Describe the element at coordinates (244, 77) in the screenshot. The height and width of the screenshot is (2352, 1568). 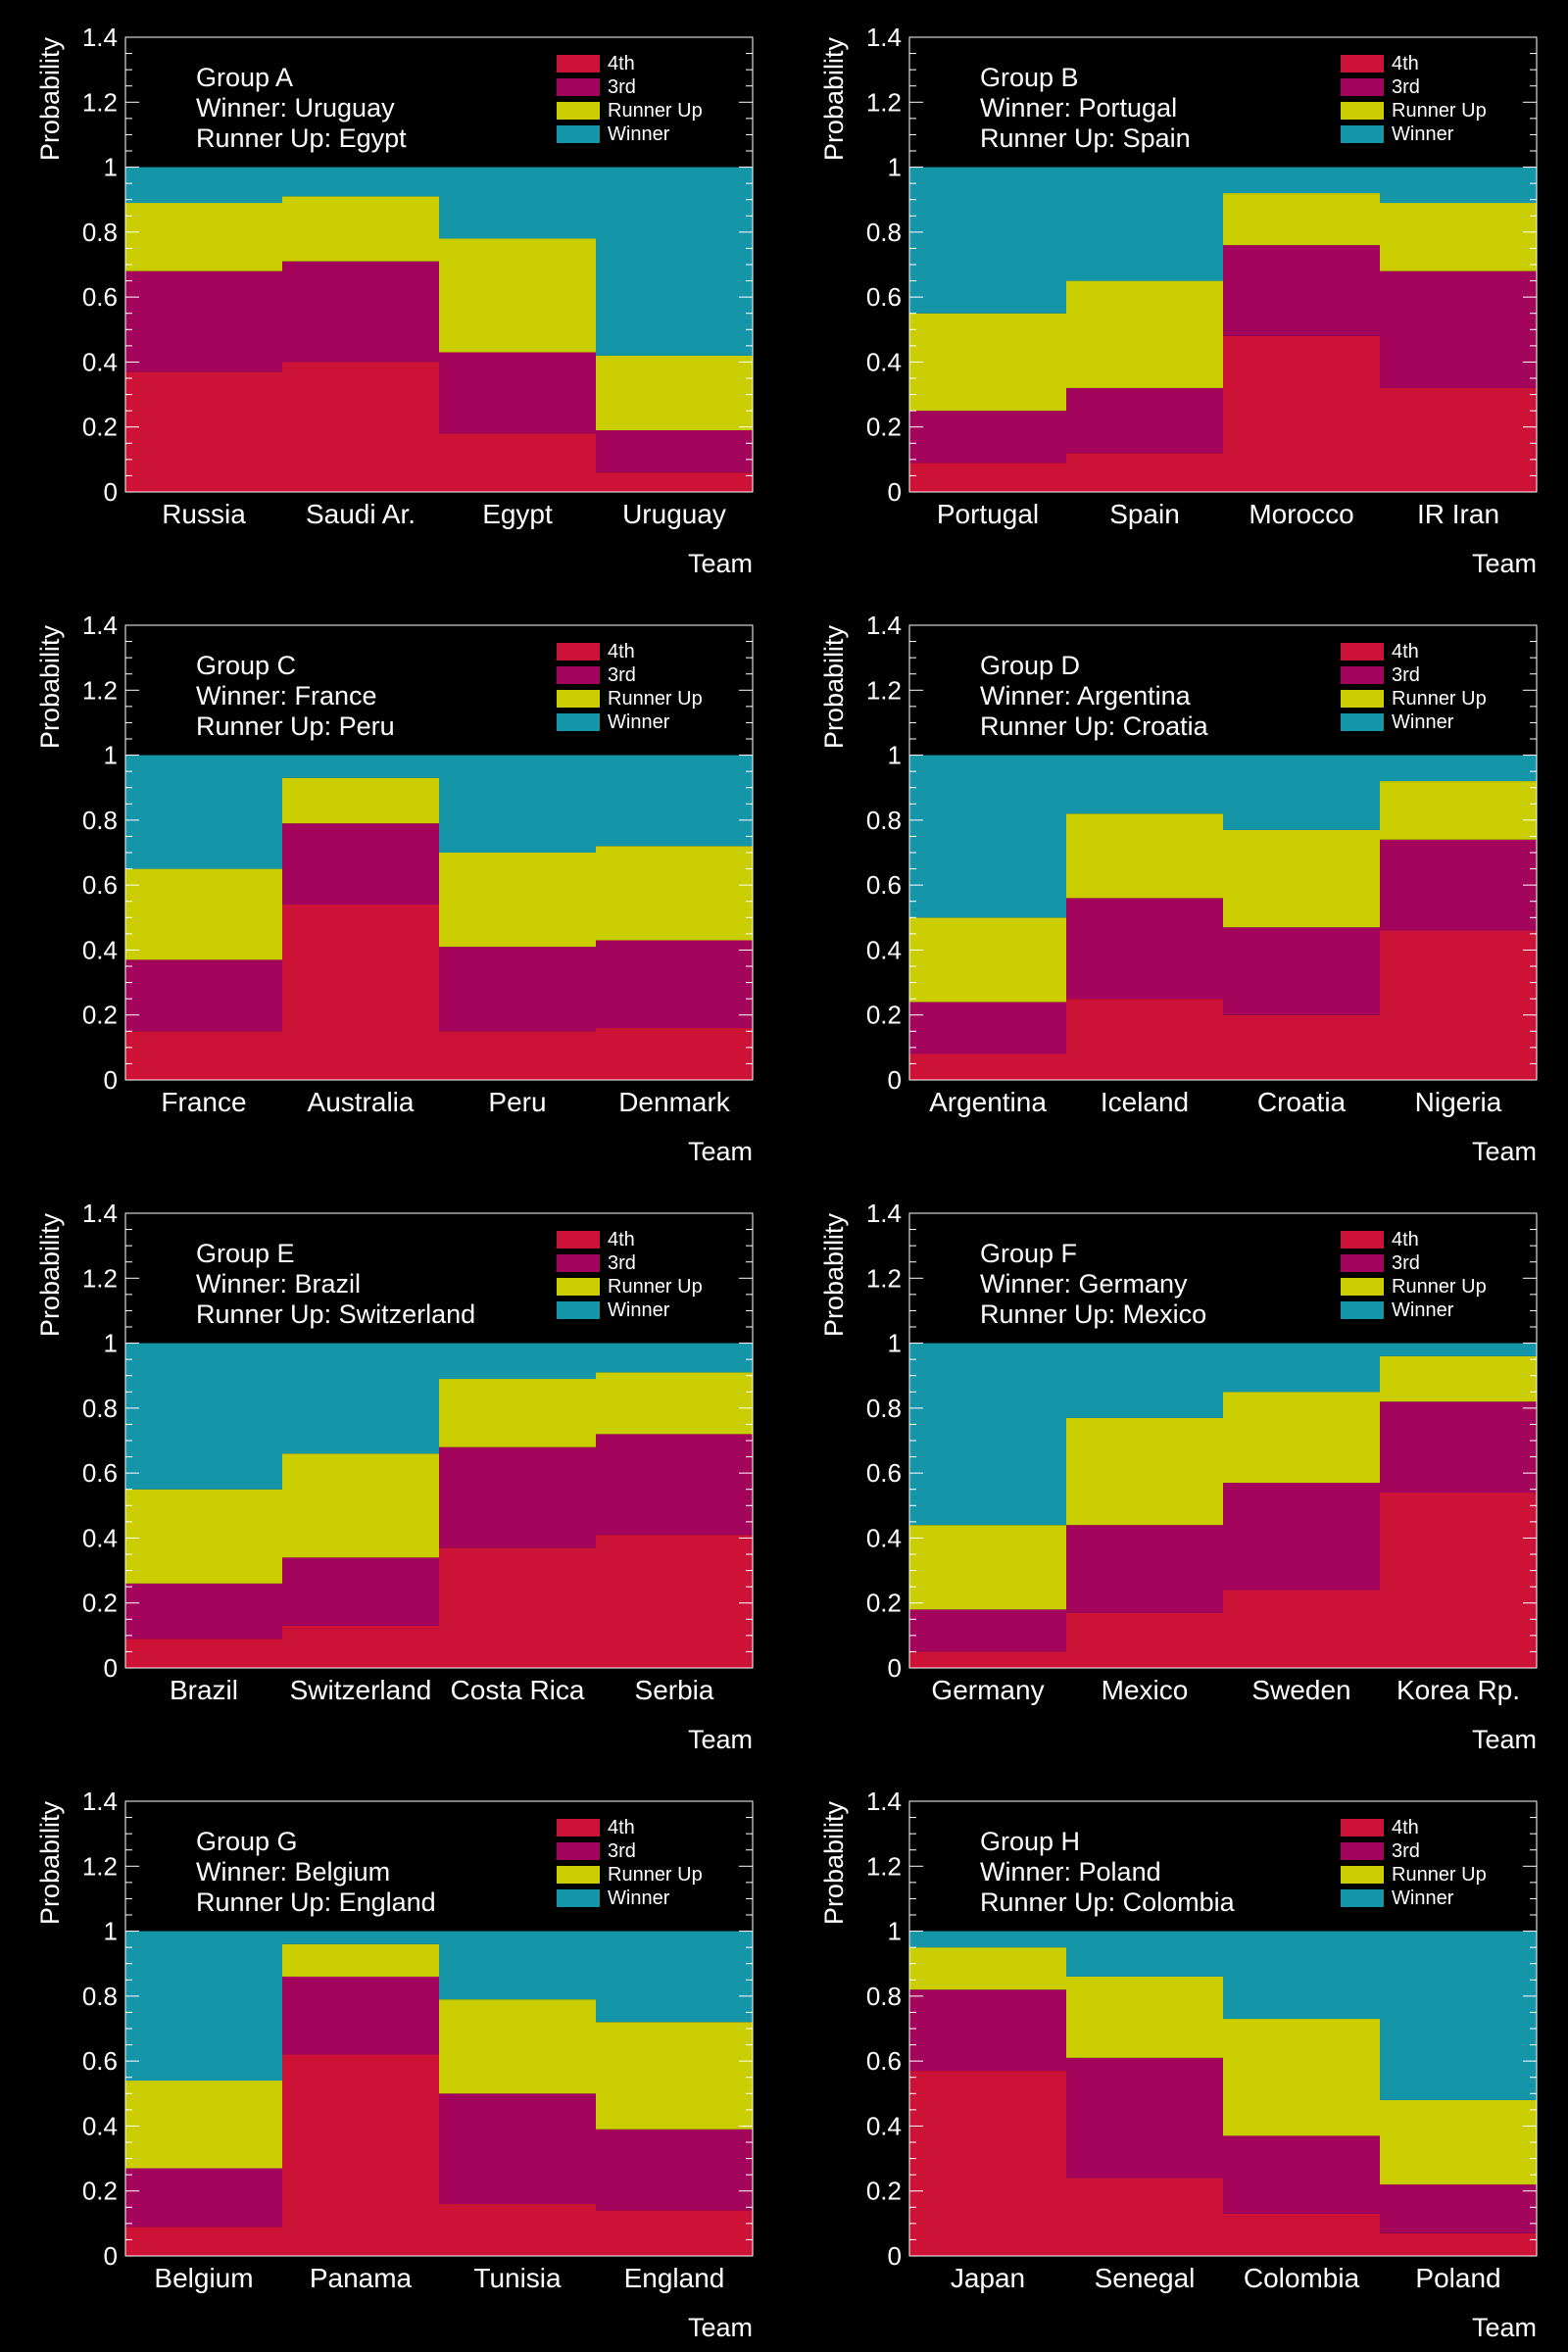
I see `group-title: Group A` at that location.